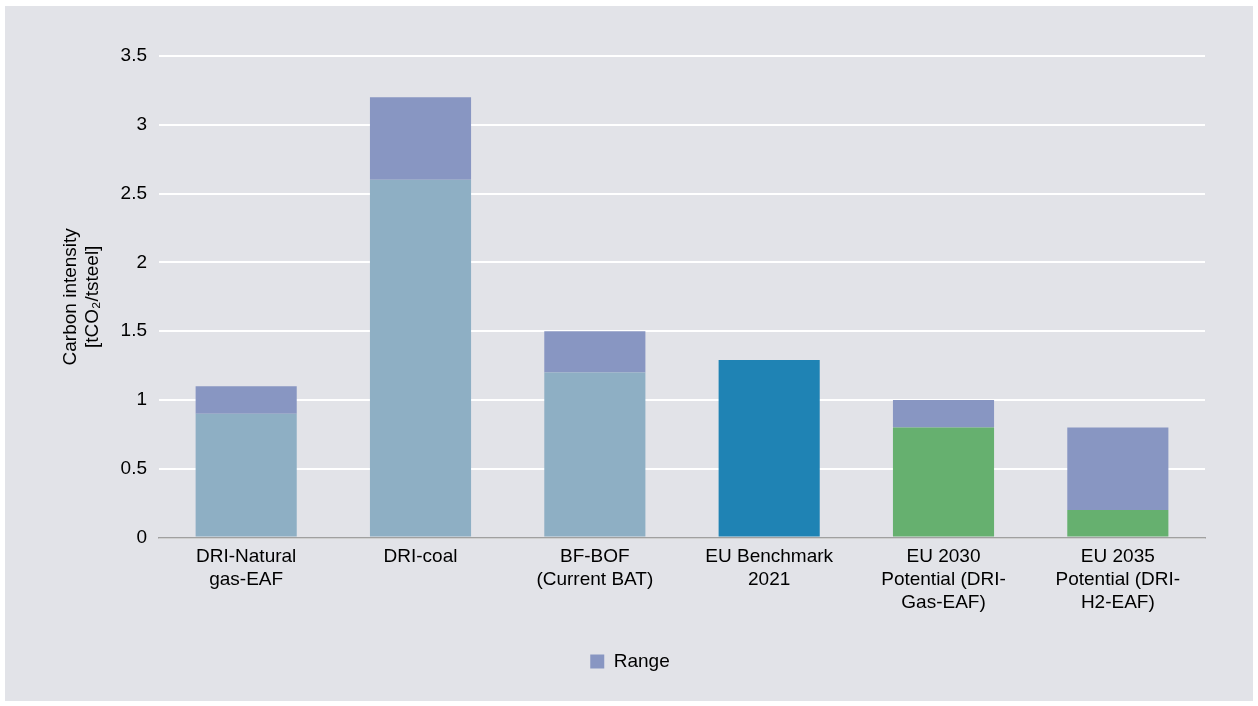 This screenshot has width=1258, height=706. What do you see at coordinates (134, 330) in the screenshot?
I see `y-tick-label: 1.5` at bounding box center [134, 330].